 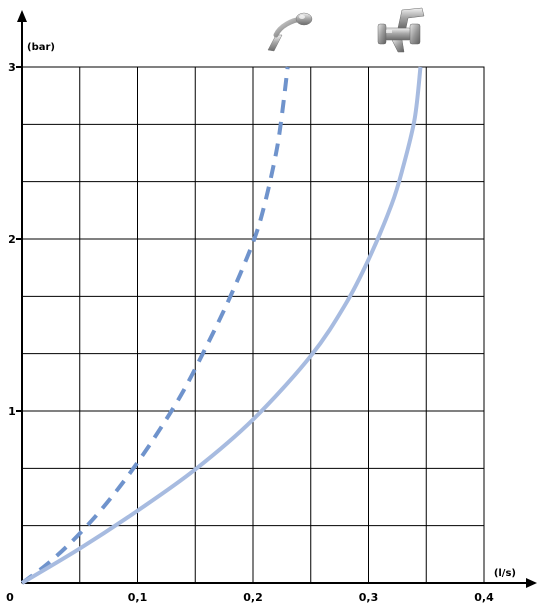 What do you see at coordinates (12, 67) in the screenshot?
I see `y-tick-label: 3` at bounding box center [12, 67].